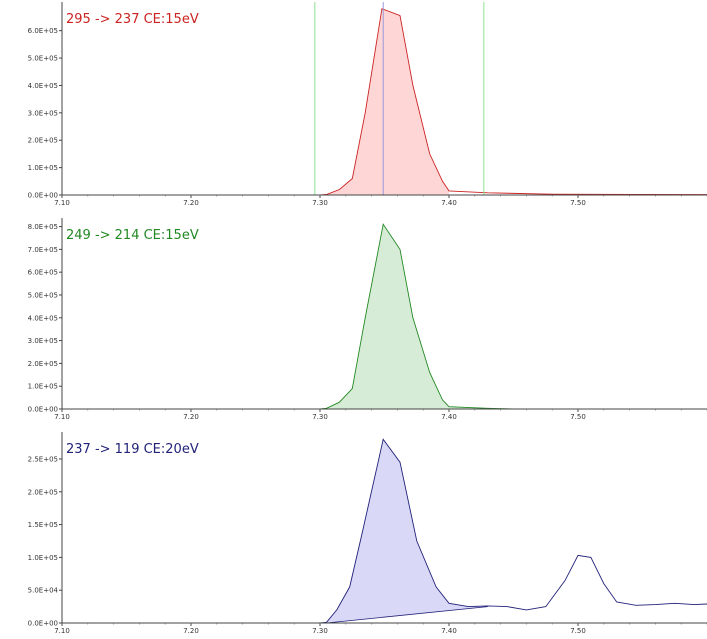 Image resolution: width=707 pixels, height=639 pixels. I want to click on y-tick-label: 1.5E+05, so click(43, 525).